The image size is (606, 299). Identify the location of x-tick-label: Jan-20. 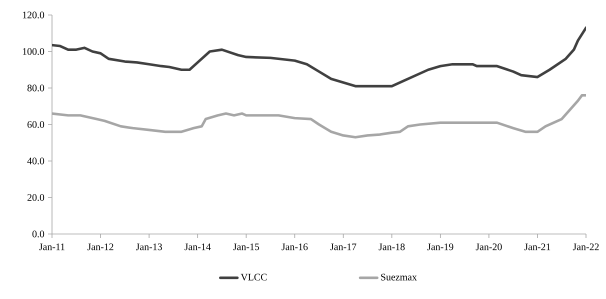
(489, 247).